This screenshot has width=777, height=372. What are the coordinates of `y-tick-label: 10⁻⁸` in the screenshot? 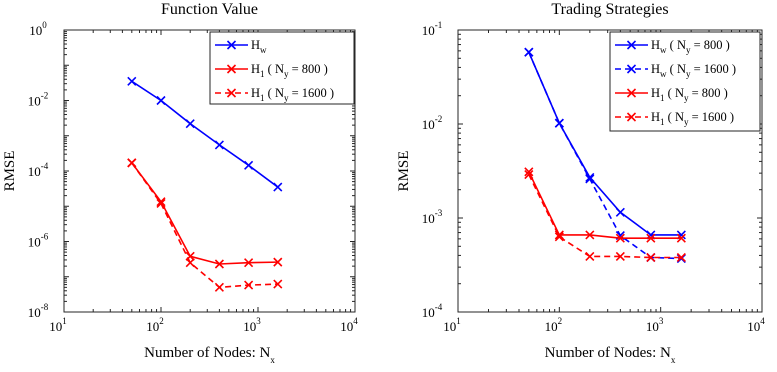 It's located at (38, 311).